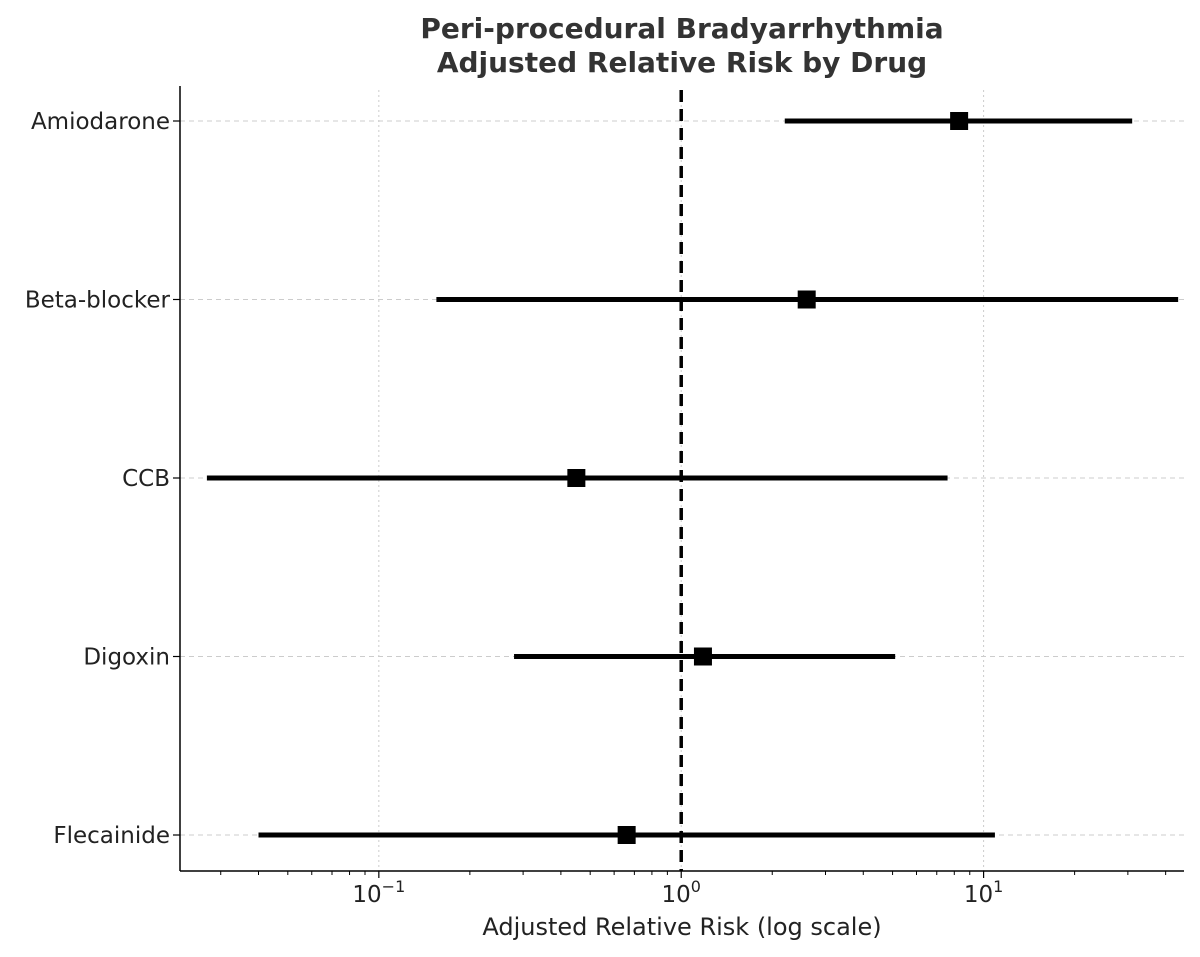 This screenshot has height=957, width=1200. I want to click on x-axis-label: Adjusted Relative Risk (log scale), so click(681, 927).